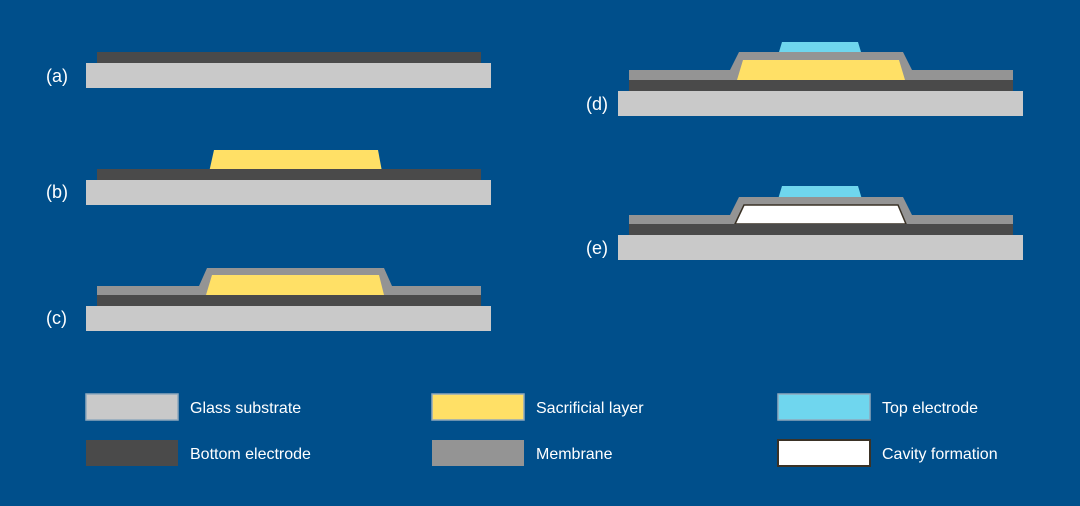  I want to click on legend-swatch-glass-substrate, so click(132, 407).